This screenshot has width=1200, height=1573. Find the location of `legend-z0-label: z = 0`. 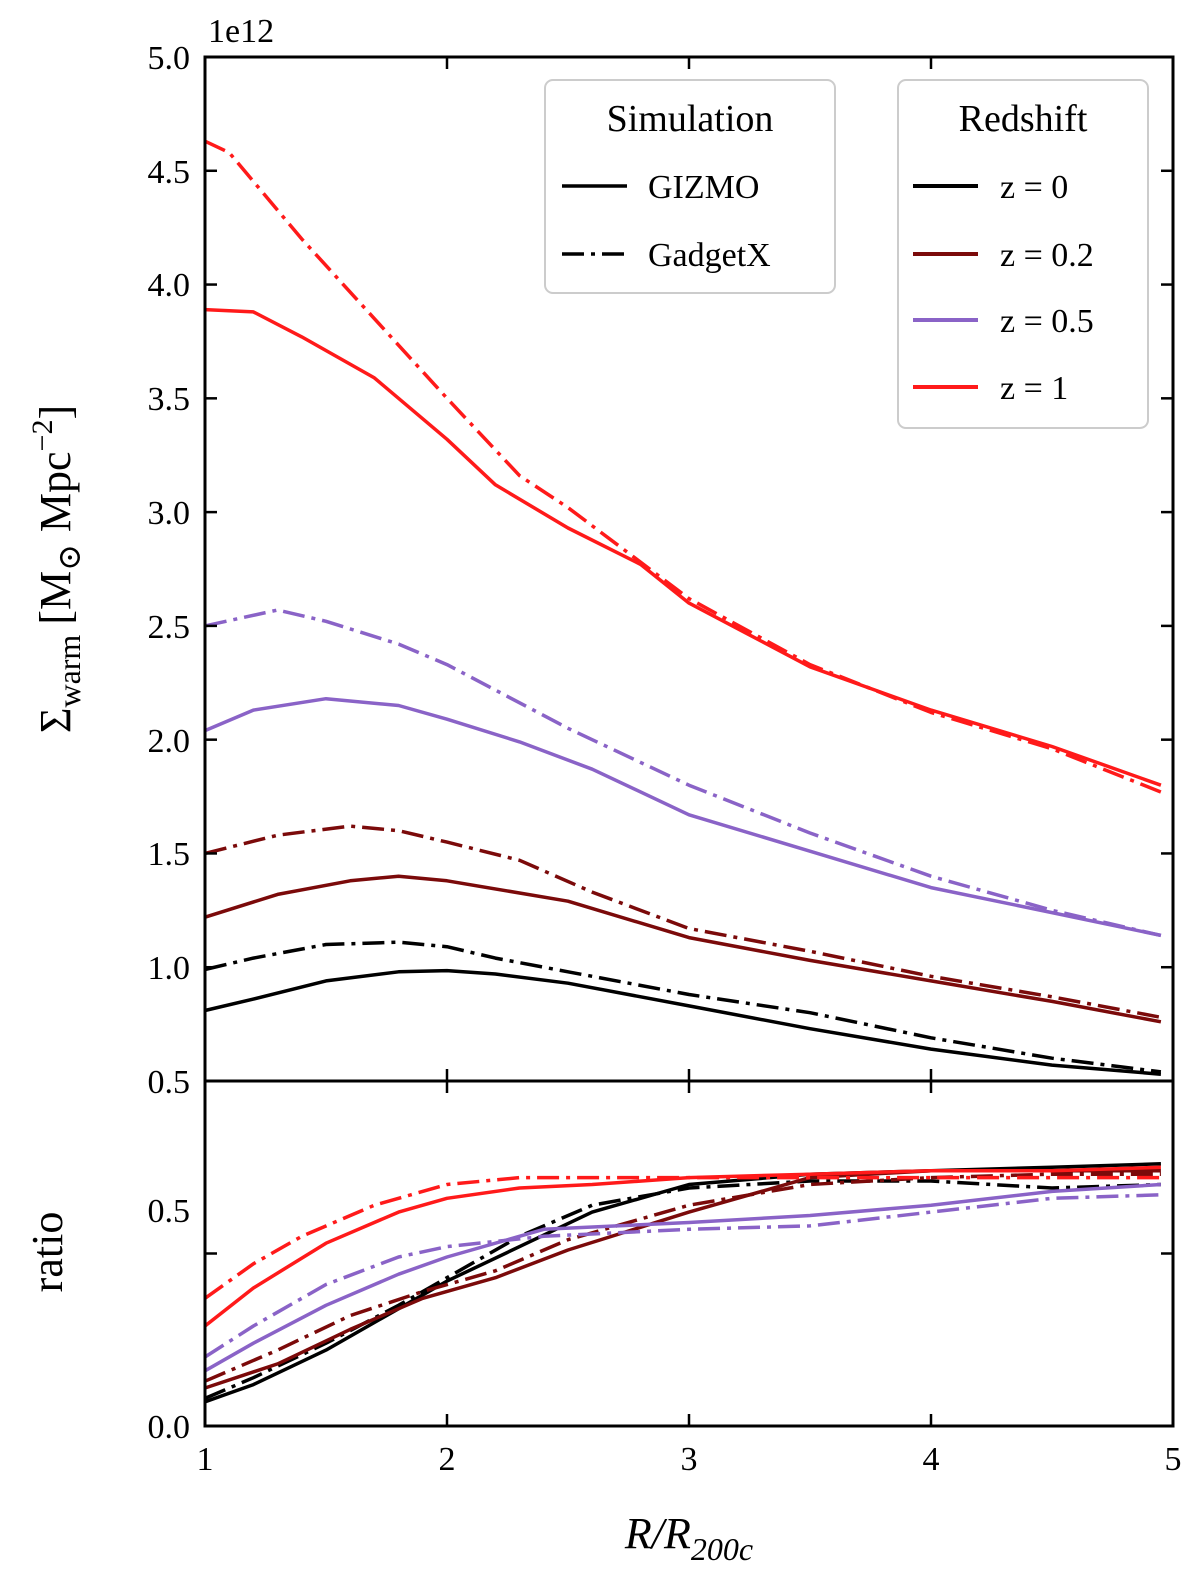

legend-z0-label: z = 0 is located at coordinates (1034, 187).